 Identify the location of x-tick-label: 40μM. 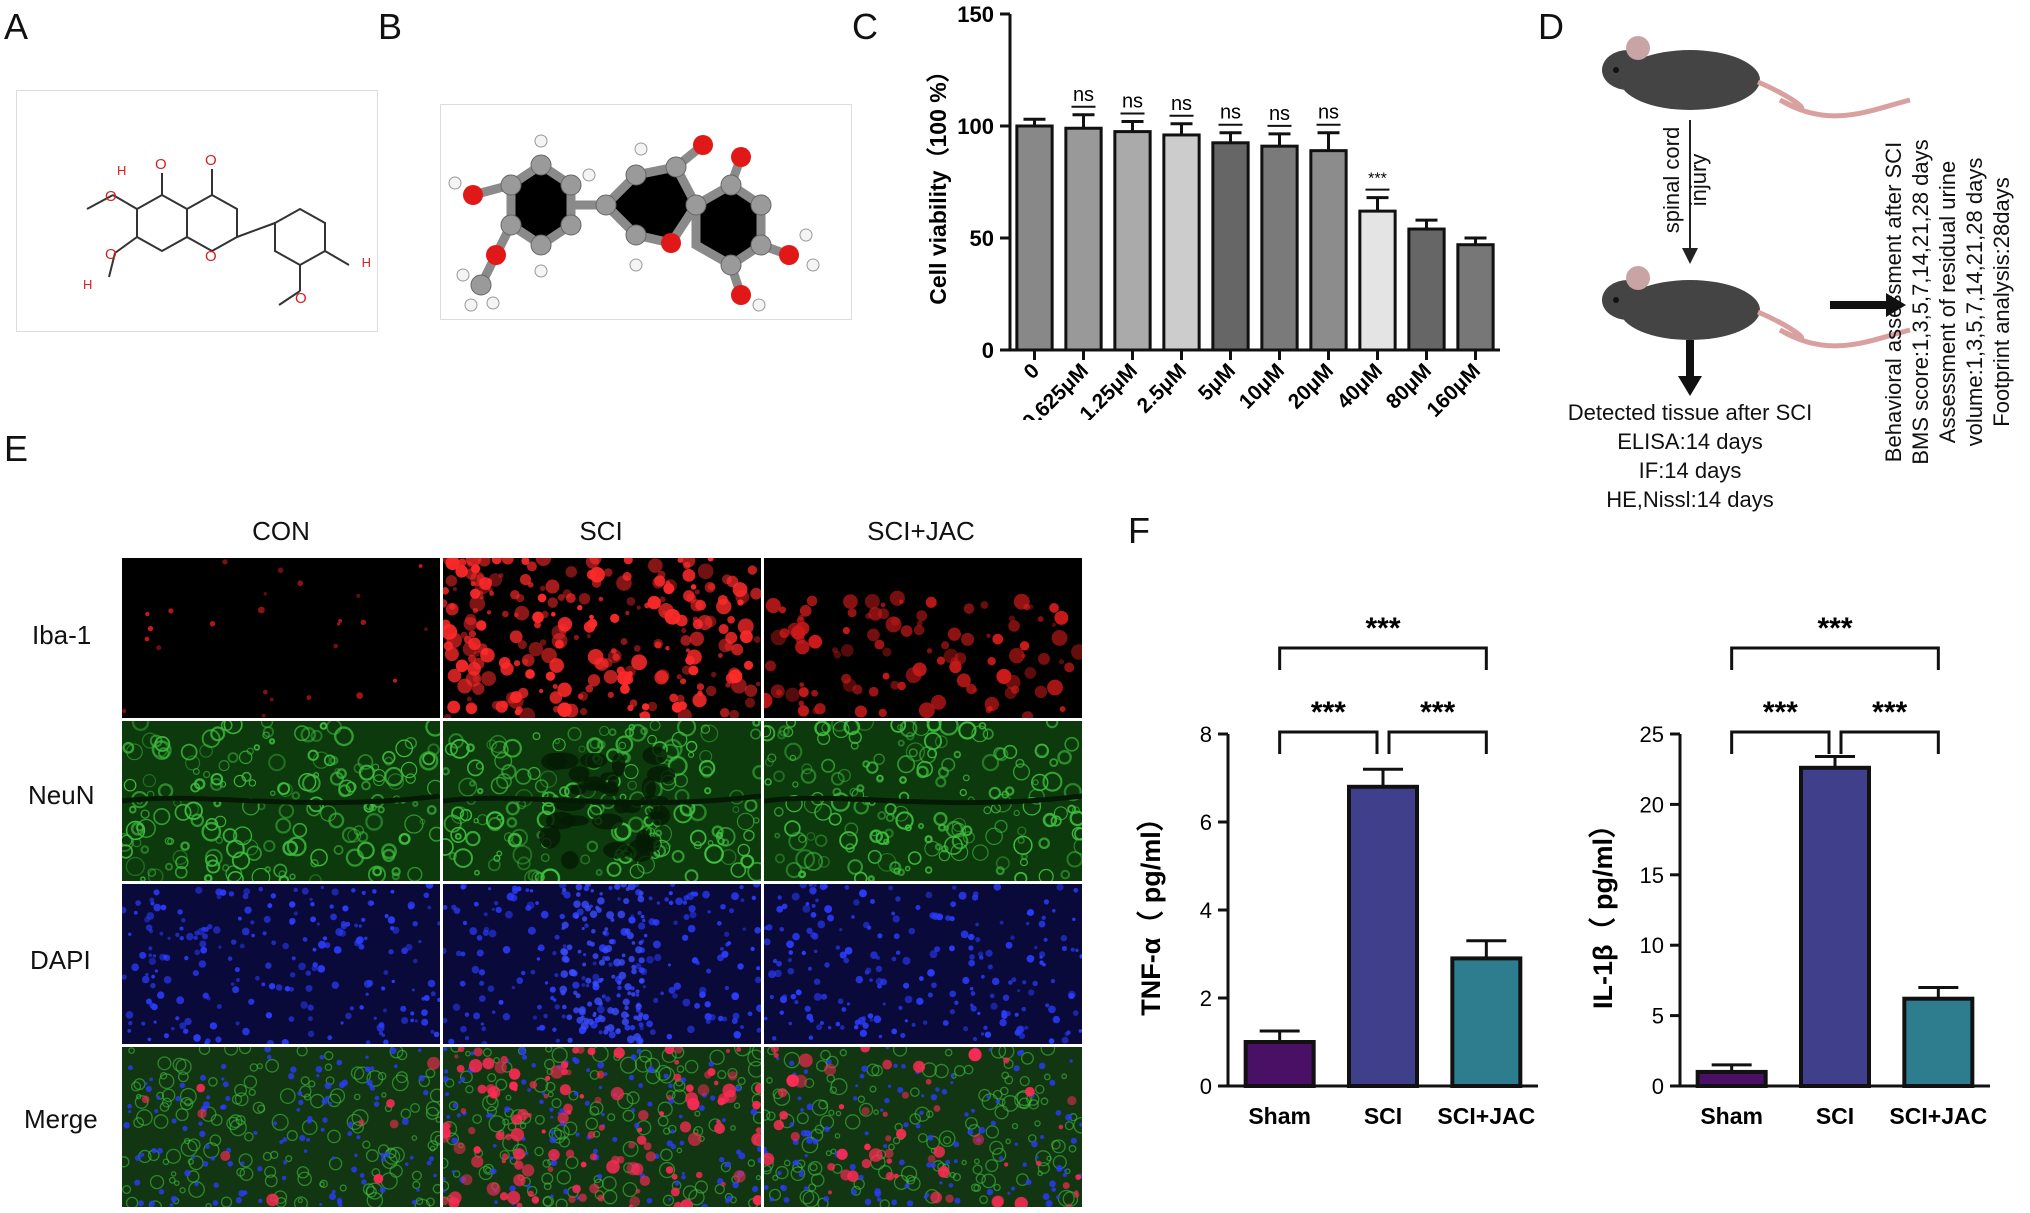
(1360, 386).